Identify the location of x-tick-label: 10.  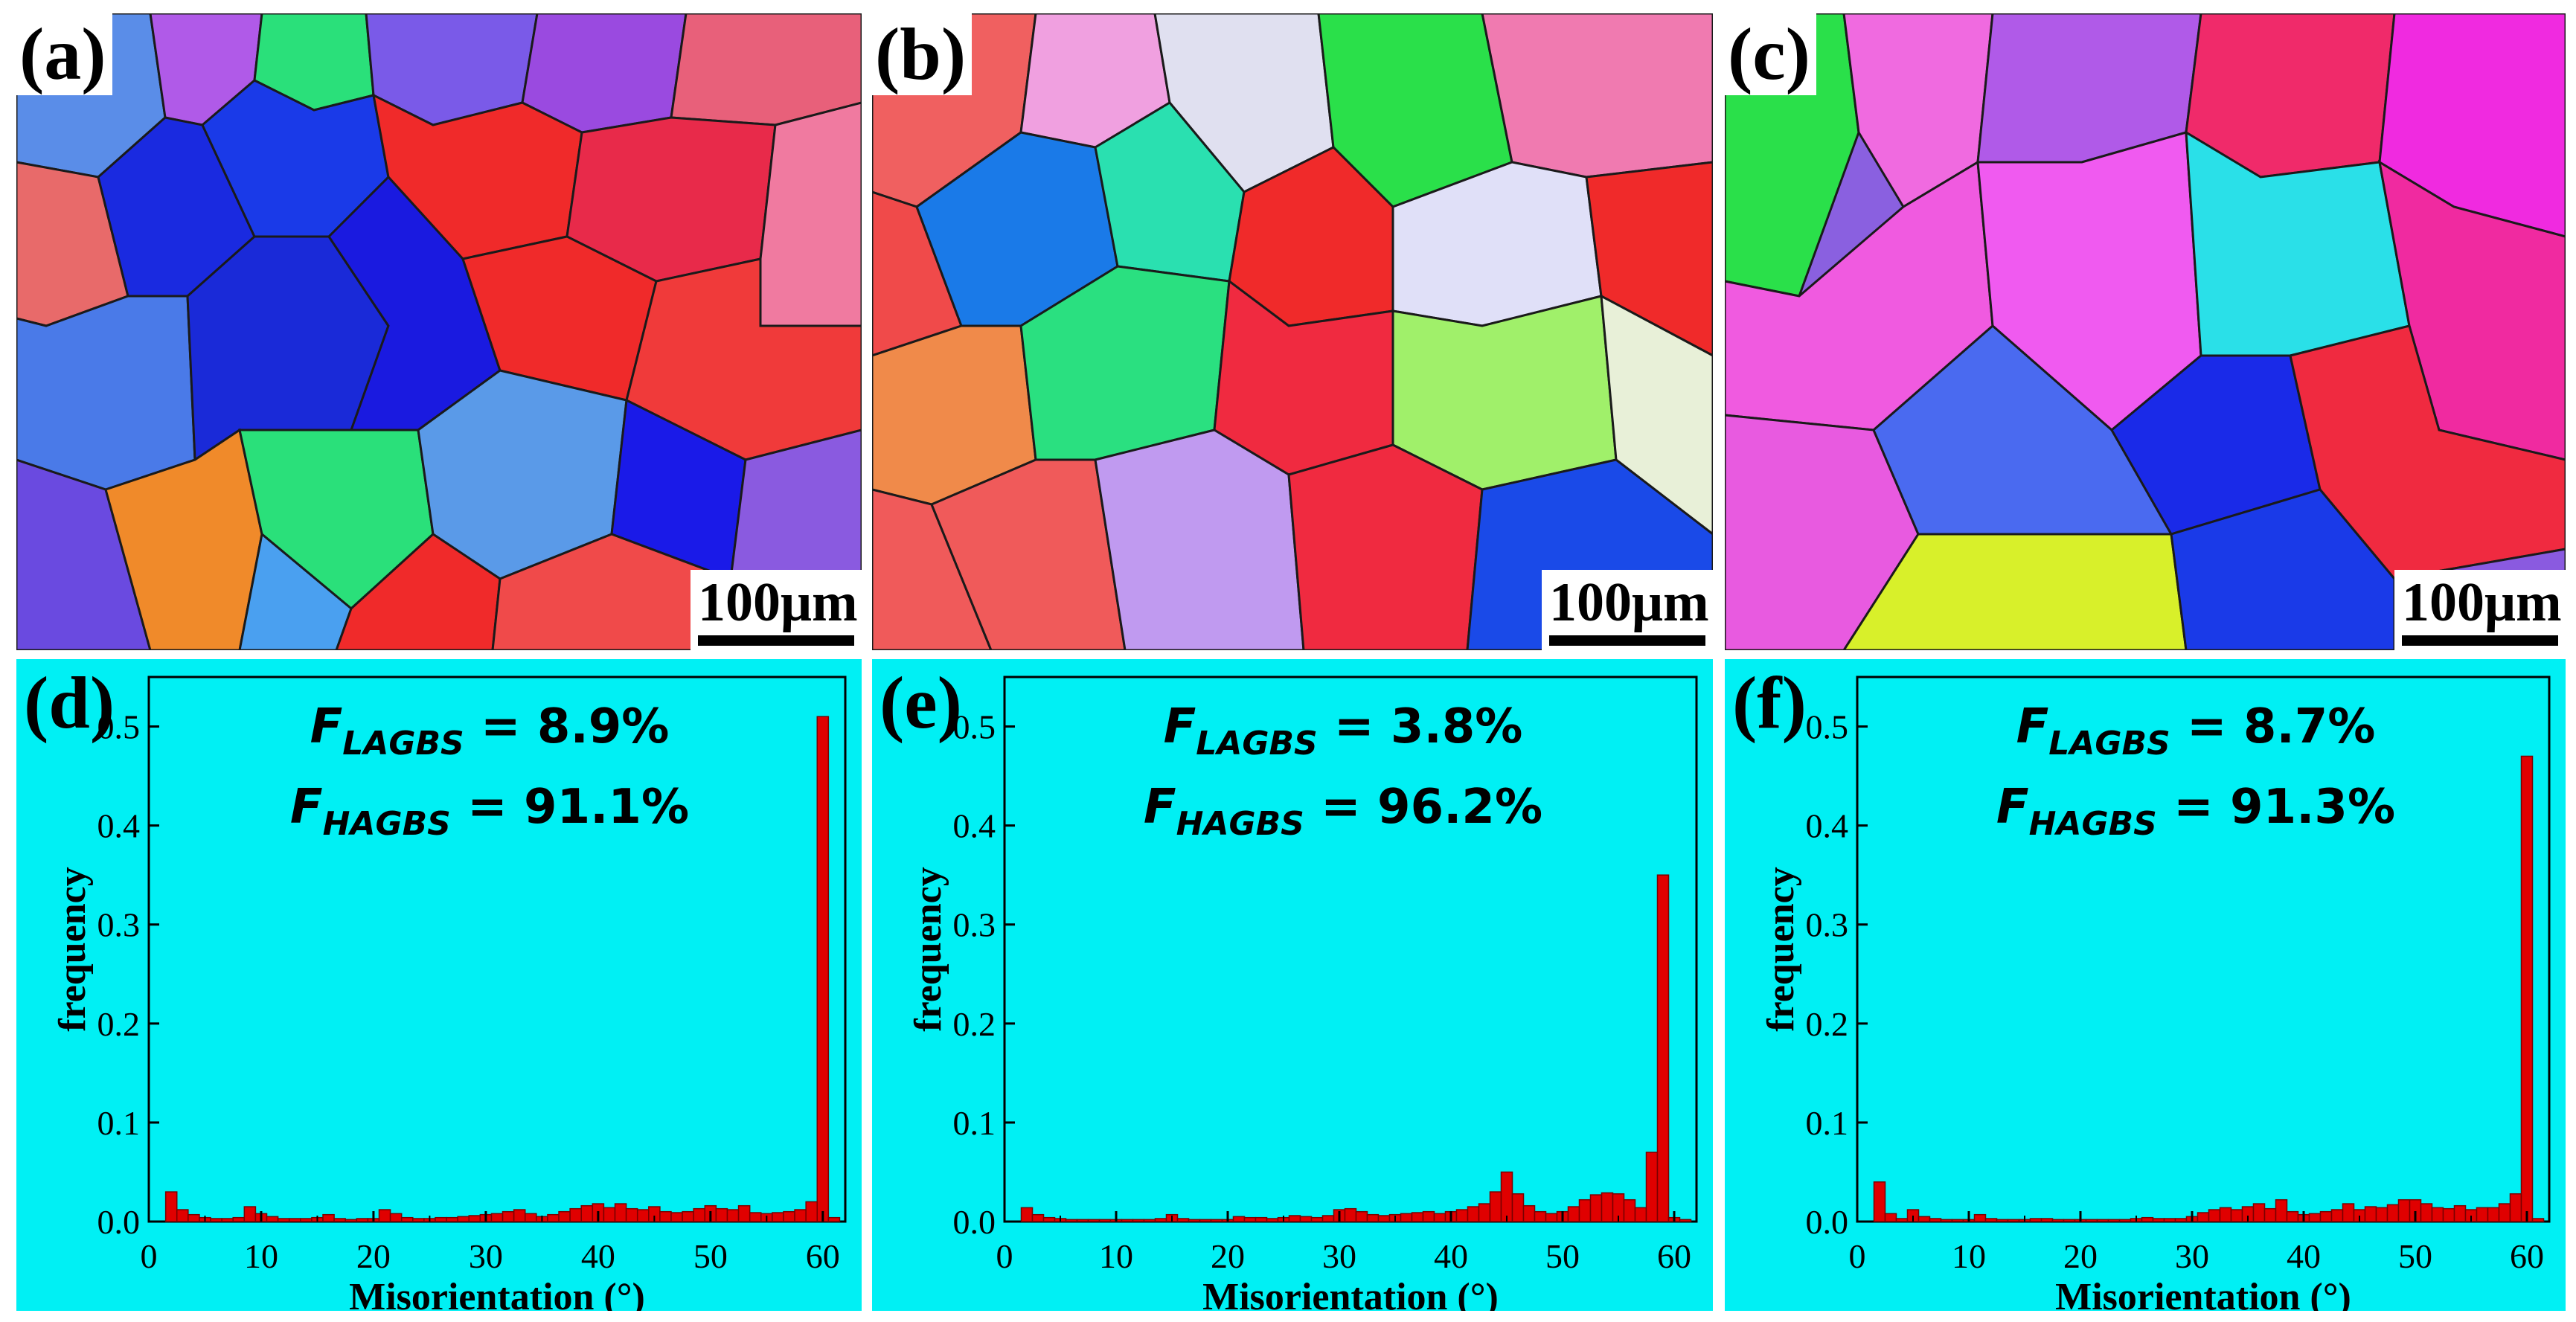
(1116, 1256).